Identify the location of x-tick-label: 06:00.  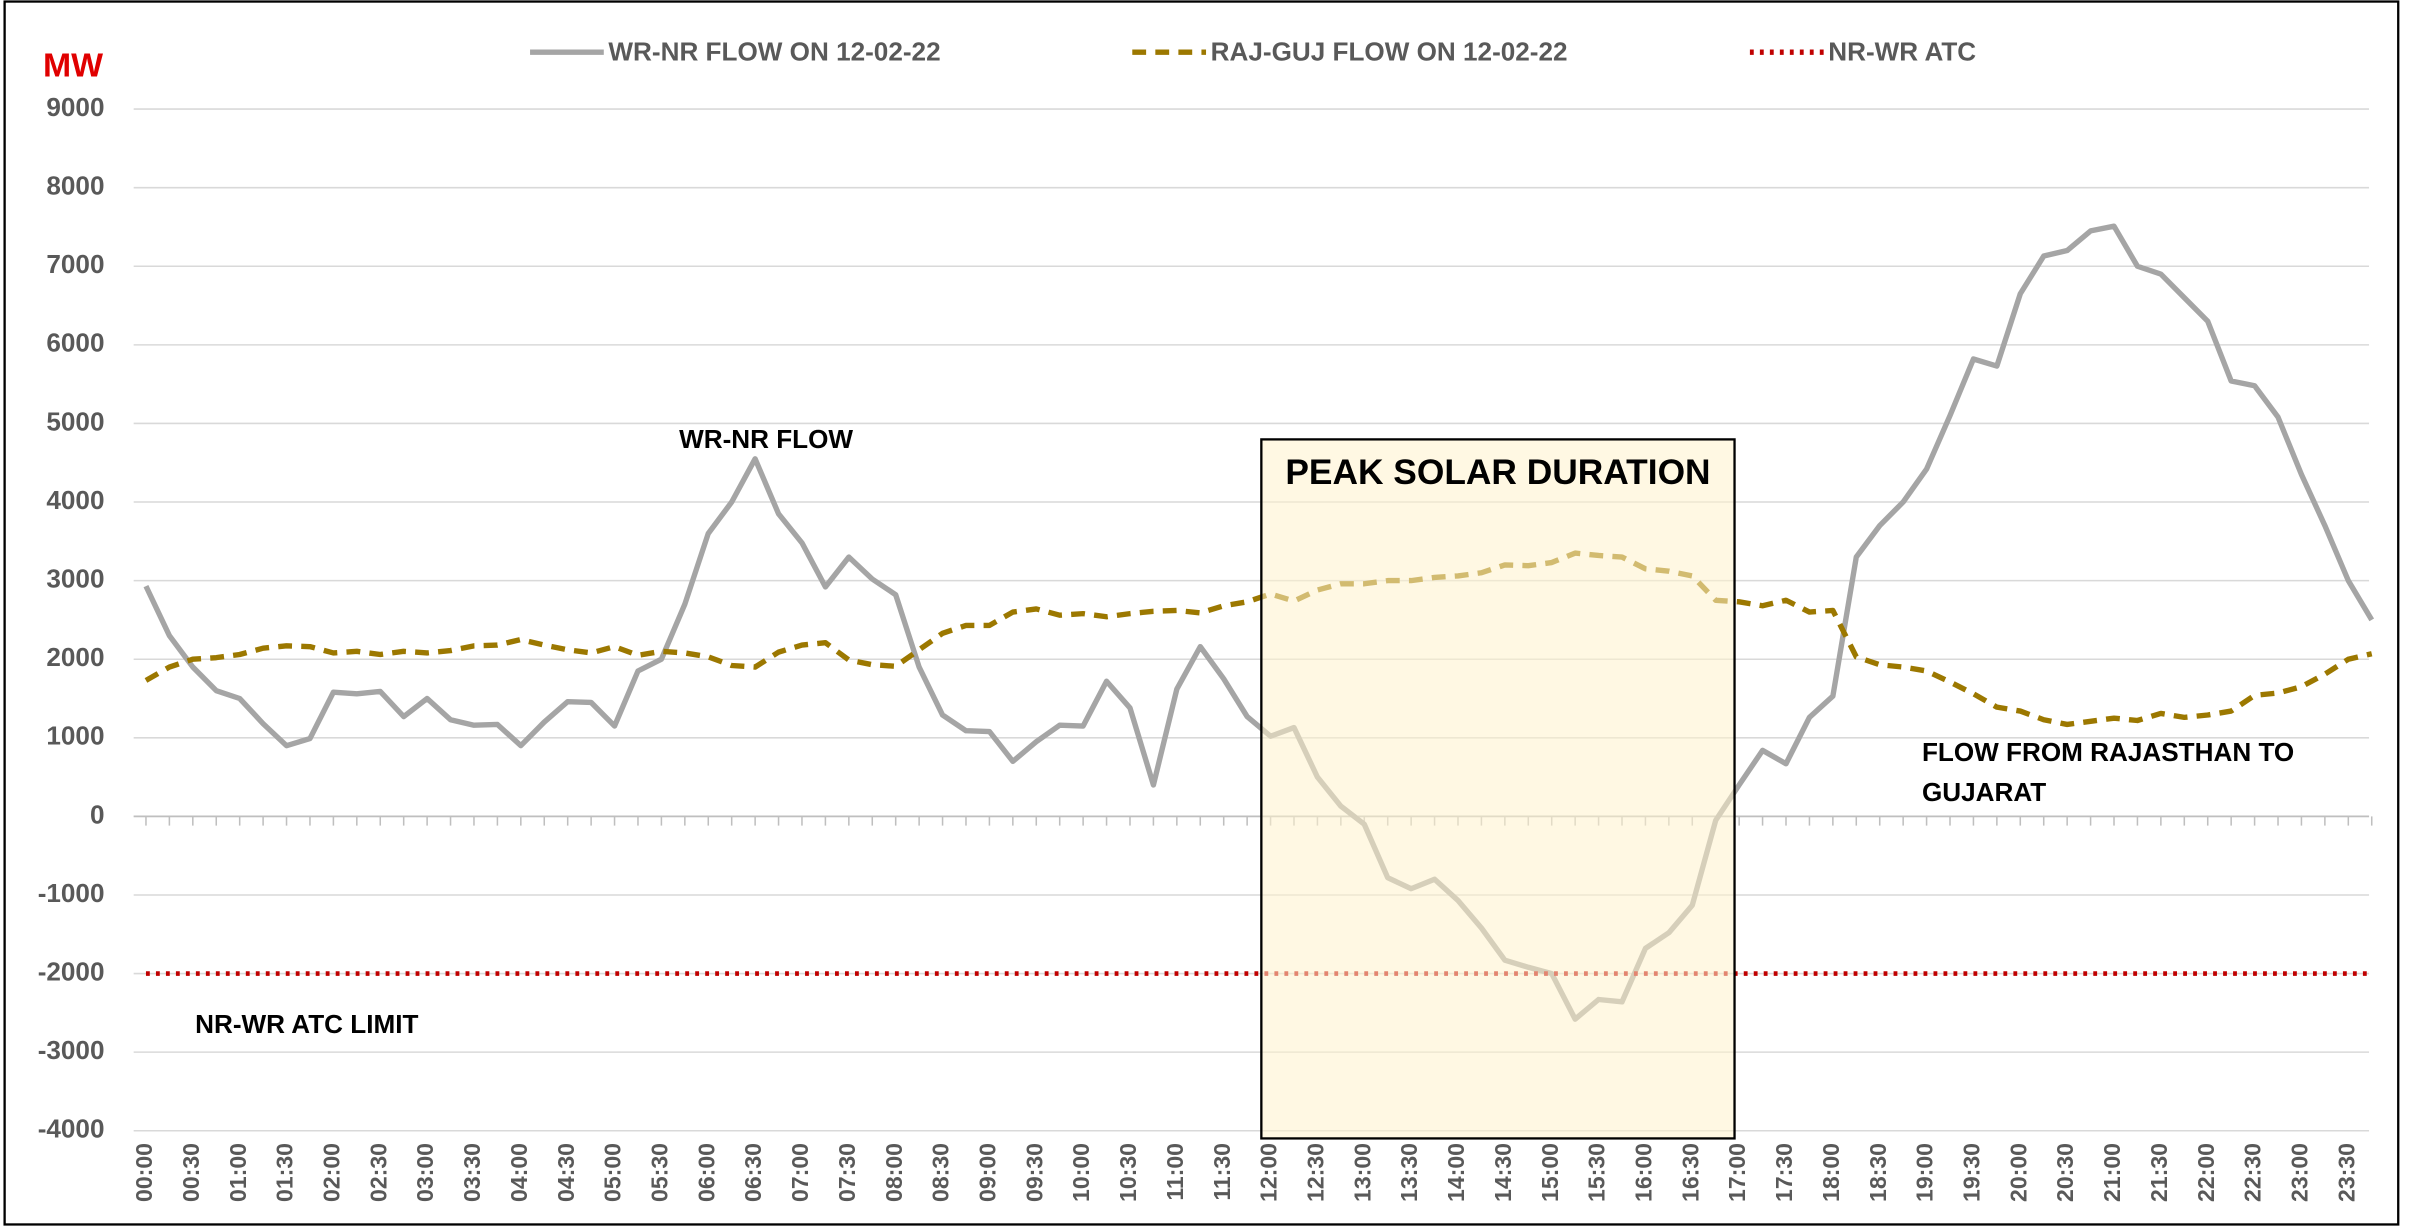
(706, 1172).